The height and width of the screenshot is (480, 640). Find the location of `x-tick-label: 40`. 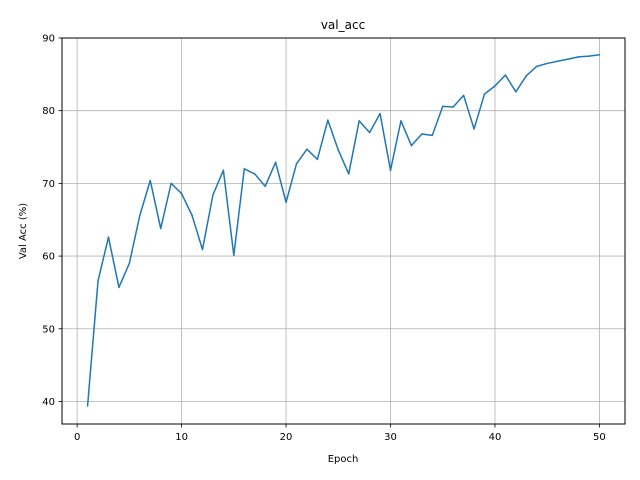

x-tick-label: 40 is located at coordinates (495, 437).